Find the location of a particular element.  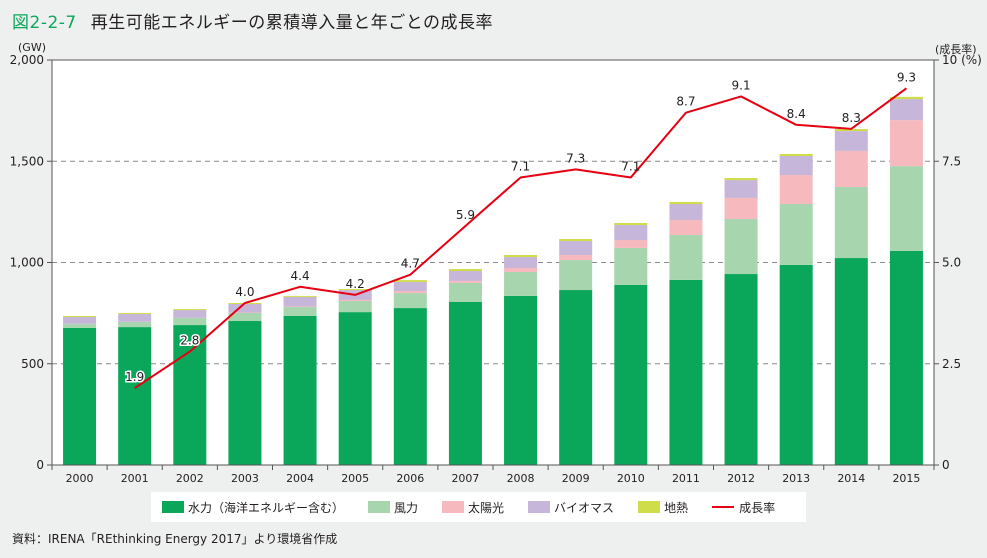

x-tick-label: 2013 is located at coordinates (796, 478).